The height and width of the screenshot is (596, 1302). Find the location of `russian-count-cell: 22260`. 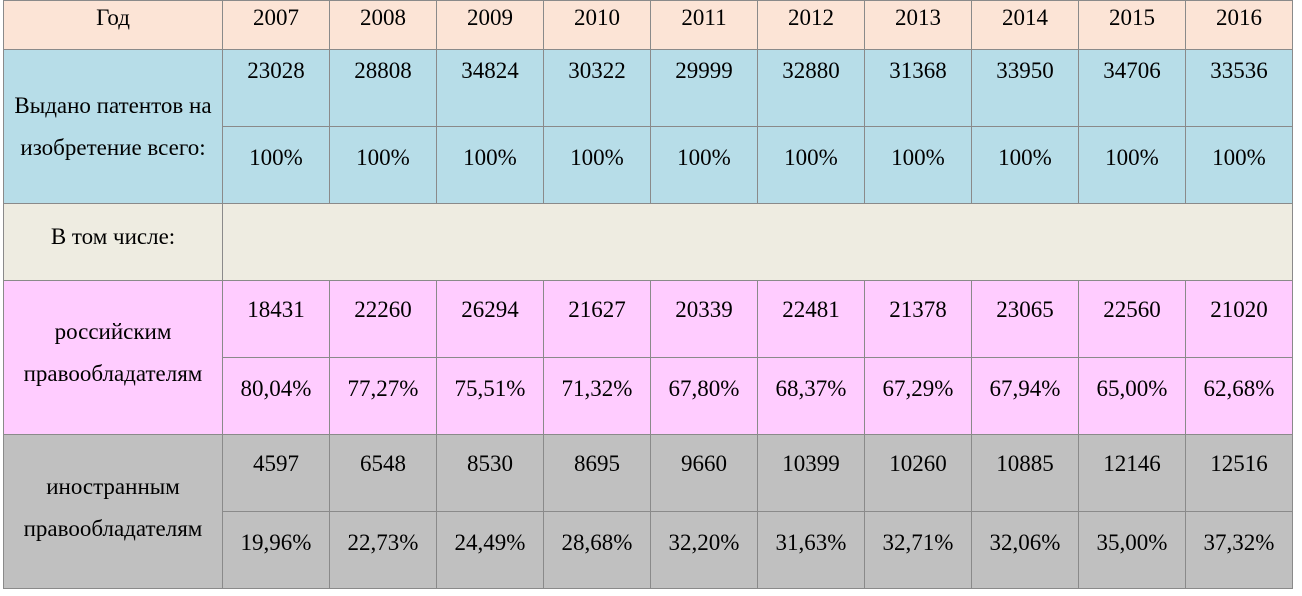

russian-count-cell: 22260 is located at coordinates (383, 319).